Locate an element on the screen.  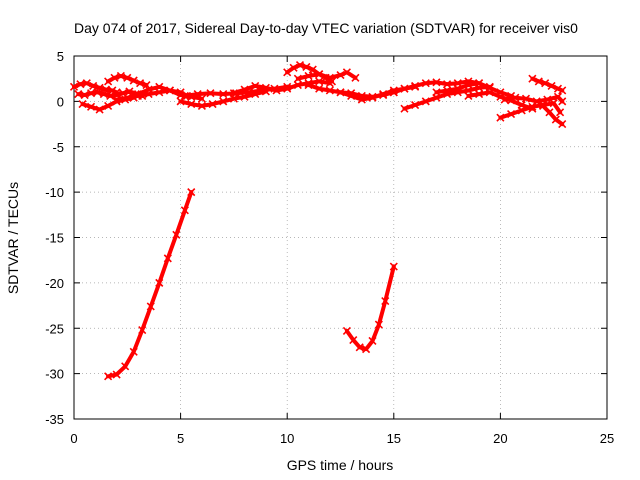
x-tick-labels: 0 5 10 15 20 25 is located at coordinates (342, 438).